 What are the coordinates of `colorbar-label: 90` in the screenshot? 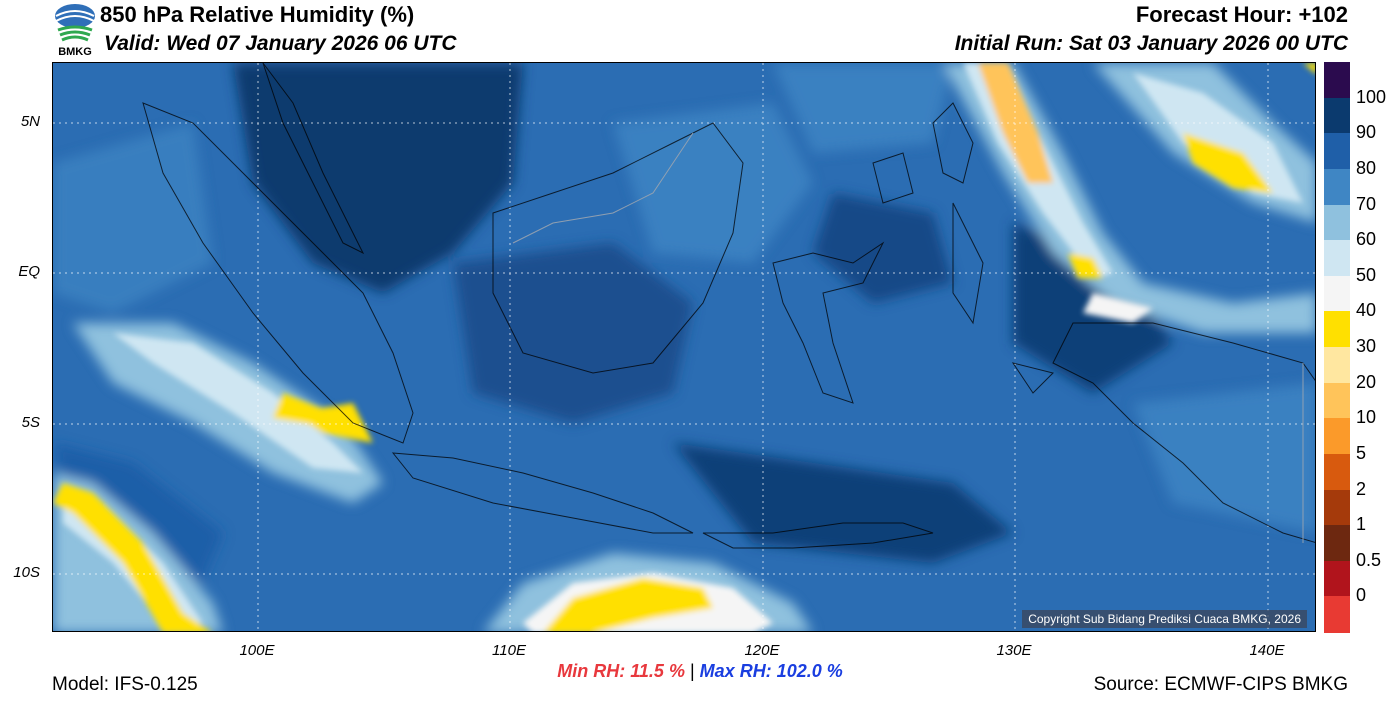 It's located at (1366, 132).